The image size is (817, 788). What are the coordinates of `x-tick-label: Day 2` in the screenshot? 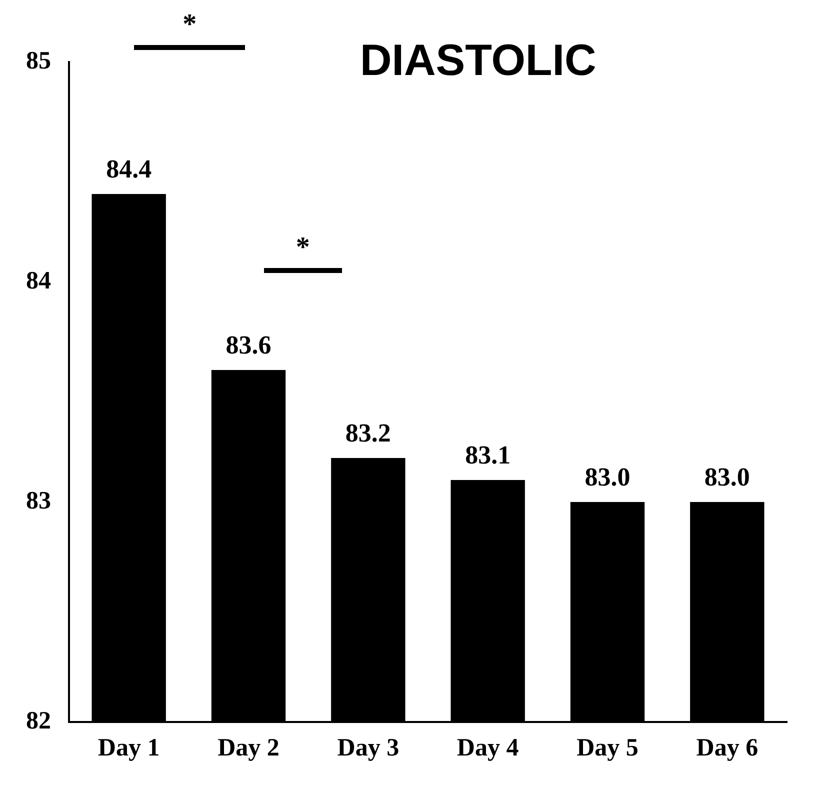 It's located at (249, 748).